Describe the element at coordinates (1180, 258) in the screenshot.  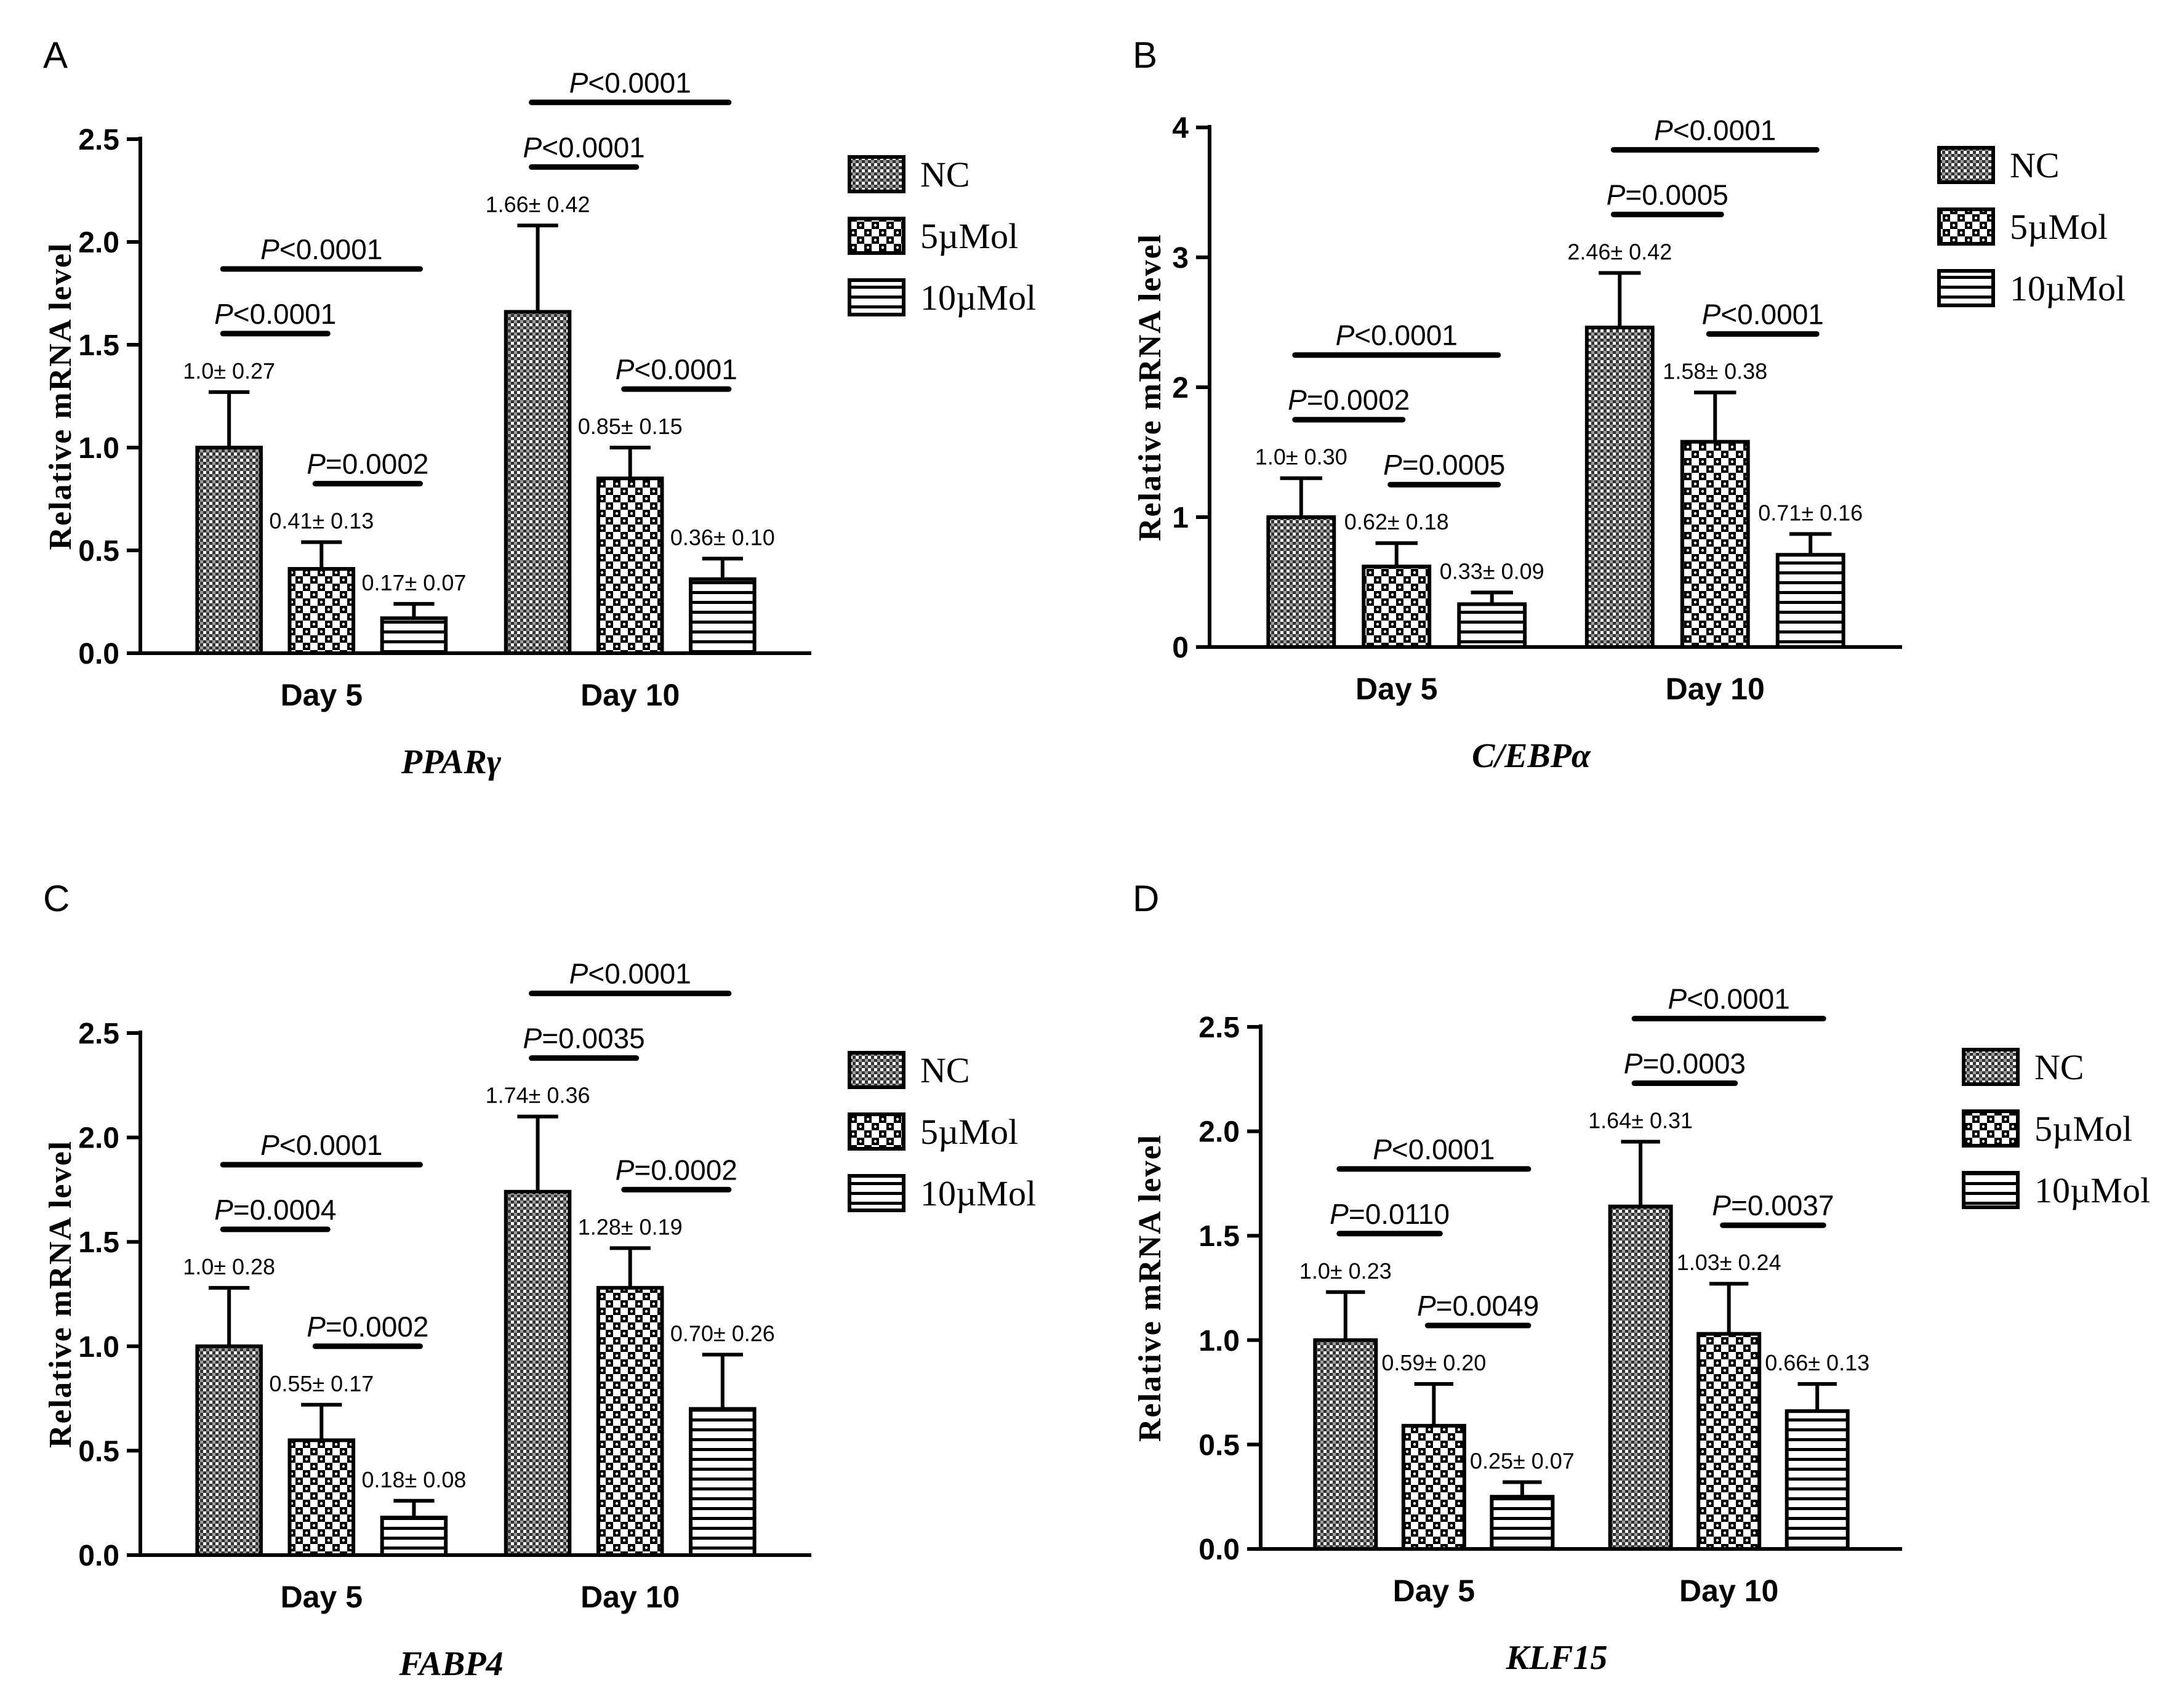
I see `y-tick-label: 3` at that location.